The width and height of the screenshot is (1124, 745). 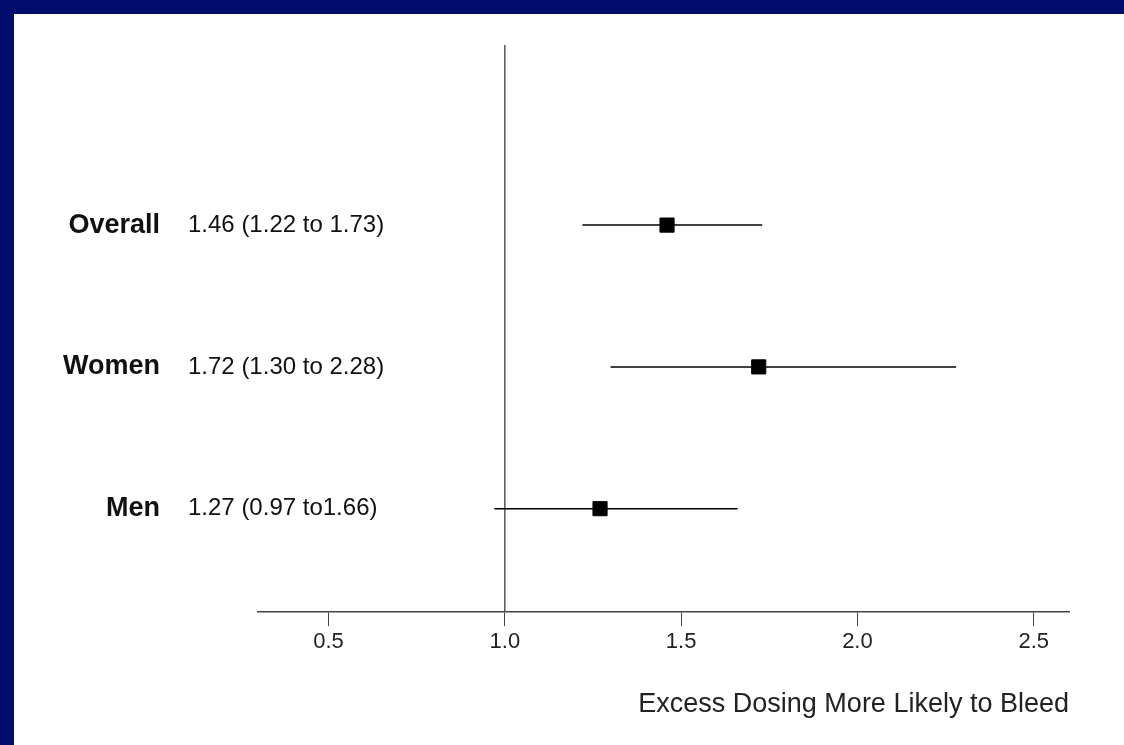 What do you see at coordinates (111, 365) in the screenshot?
I see `y-tick-label: Women` at bounding box center [111, 365].